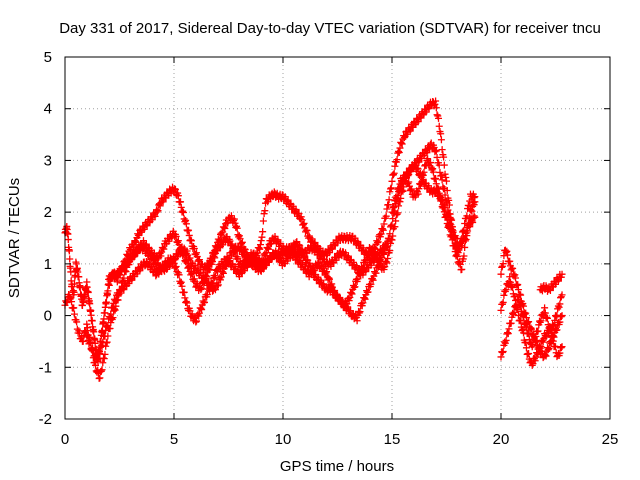 This screenshot has width=640, height=480. Describe the element at coordinates (551, 282) in the screenshot. I see `series-t9` at that location.